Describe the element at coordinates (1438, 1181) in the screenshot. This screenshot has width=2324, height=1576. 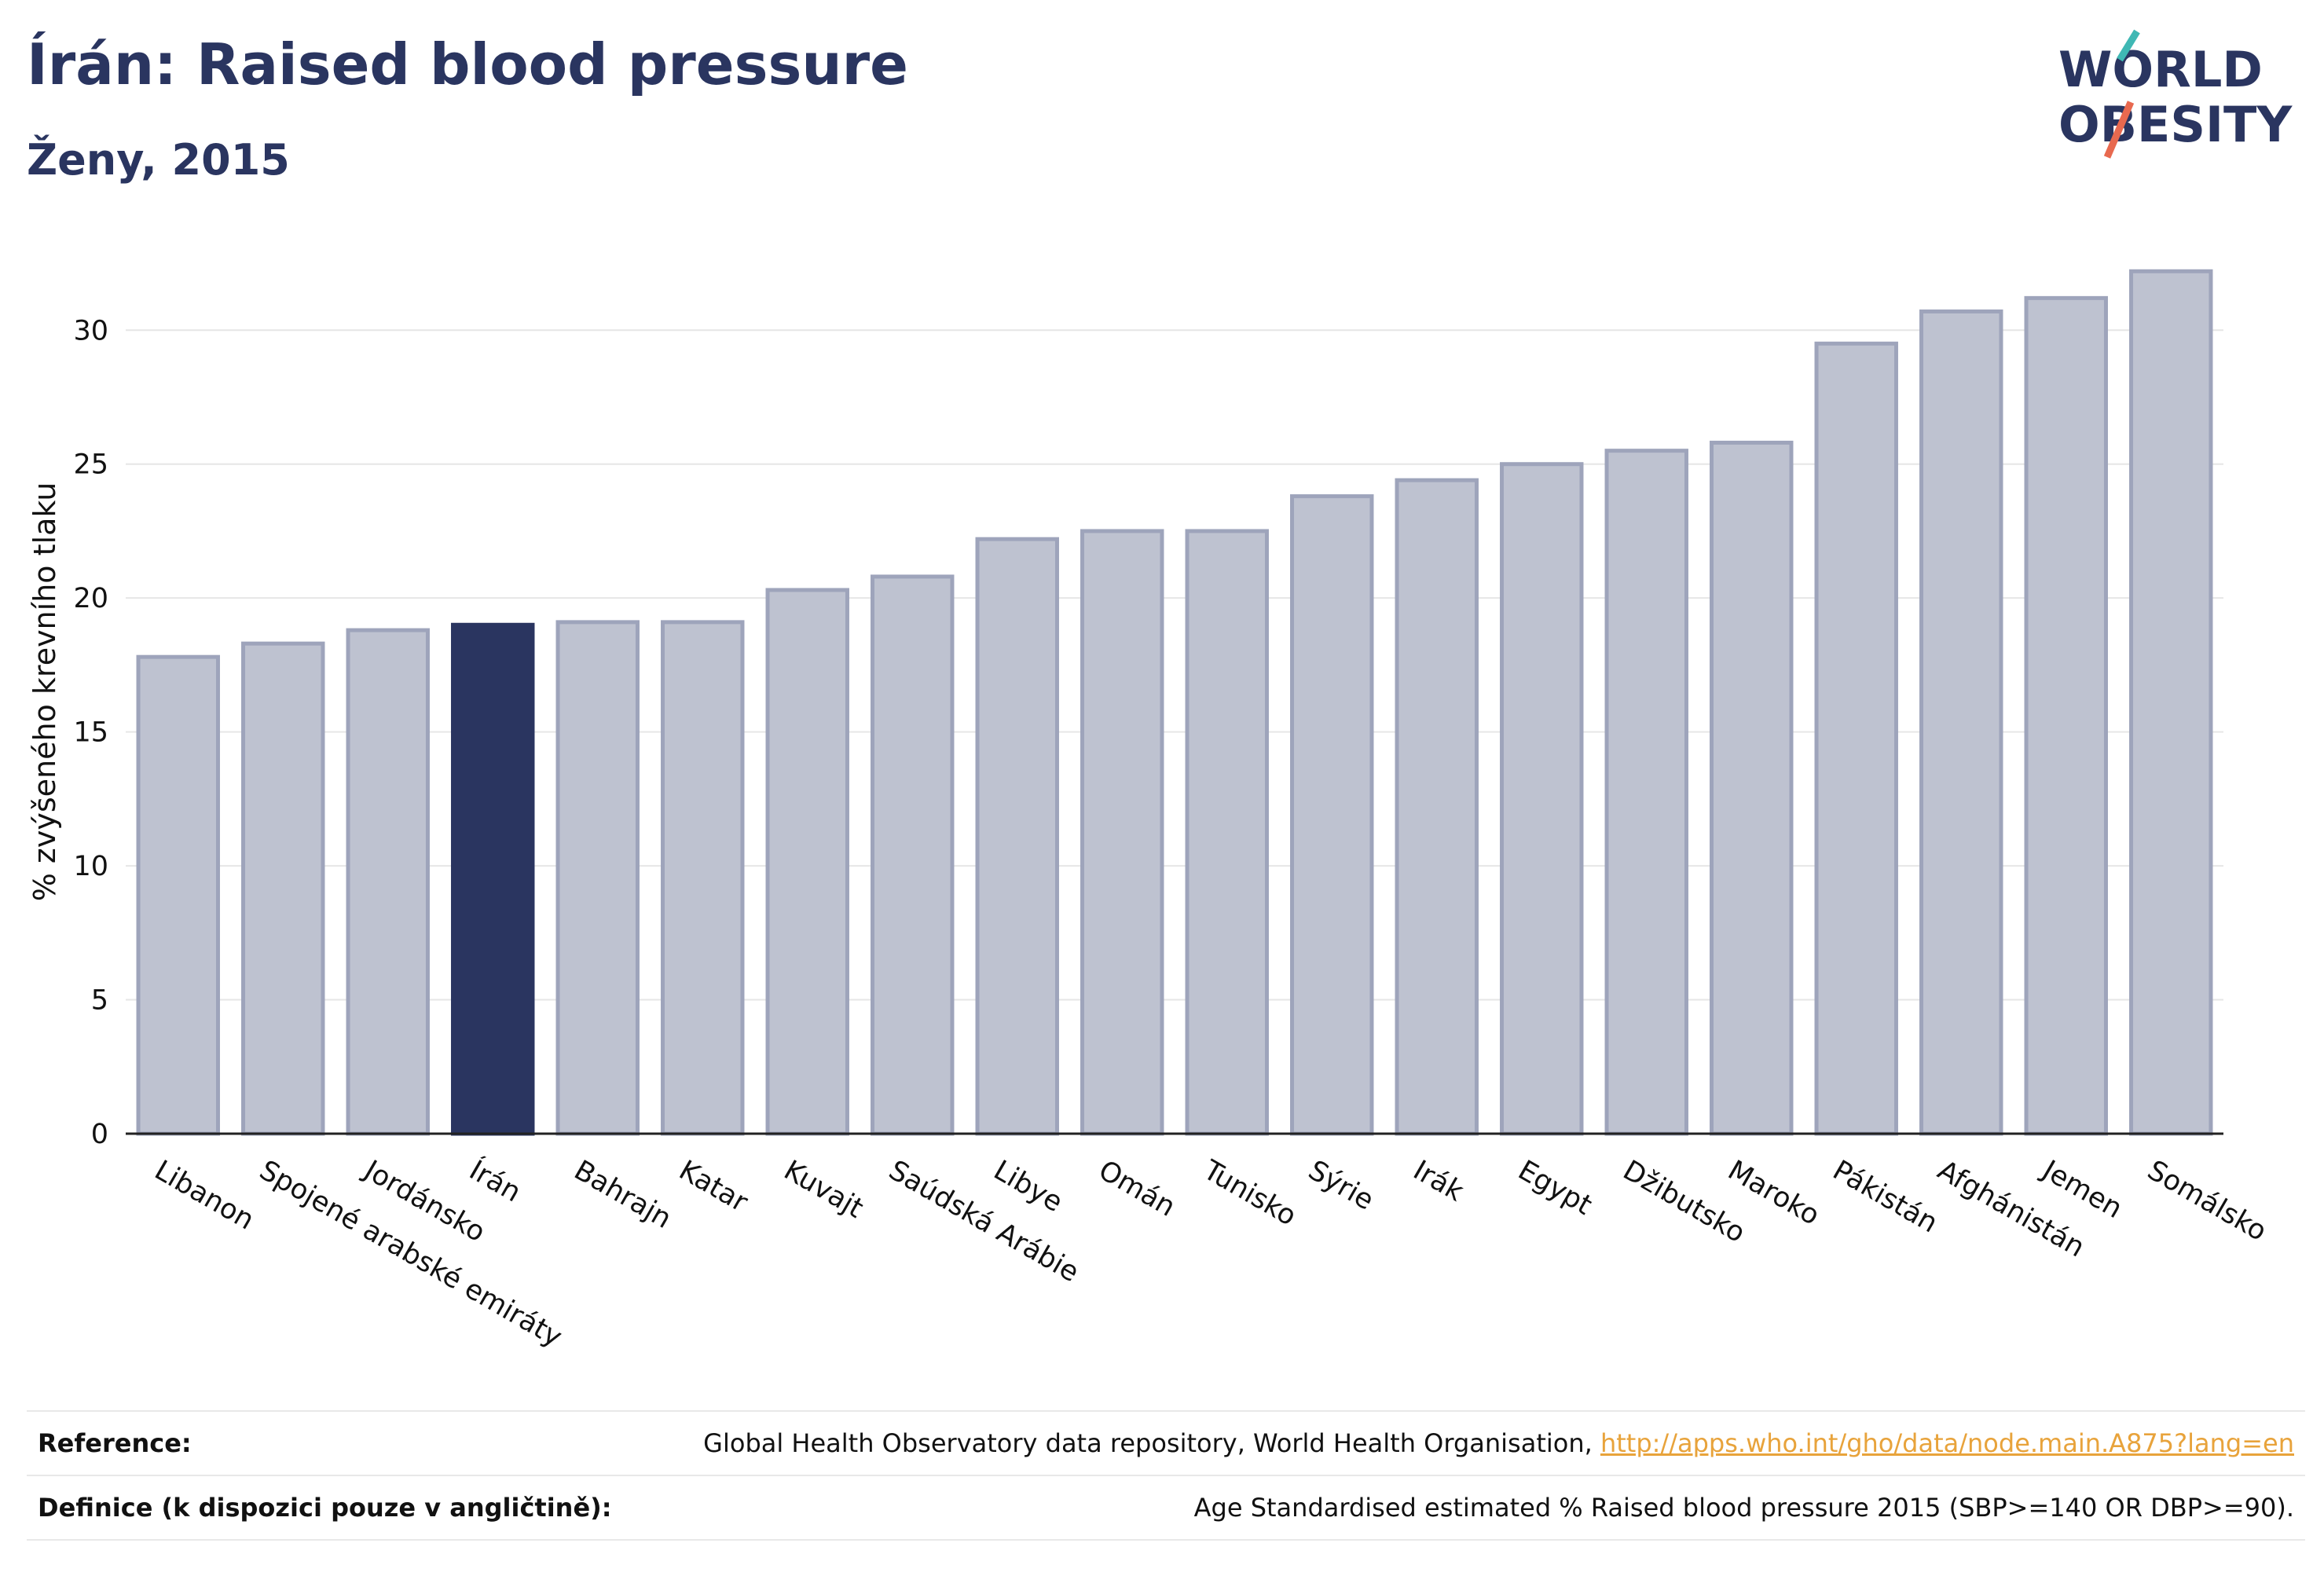
I see `x-tick-label: Irák` at that location.